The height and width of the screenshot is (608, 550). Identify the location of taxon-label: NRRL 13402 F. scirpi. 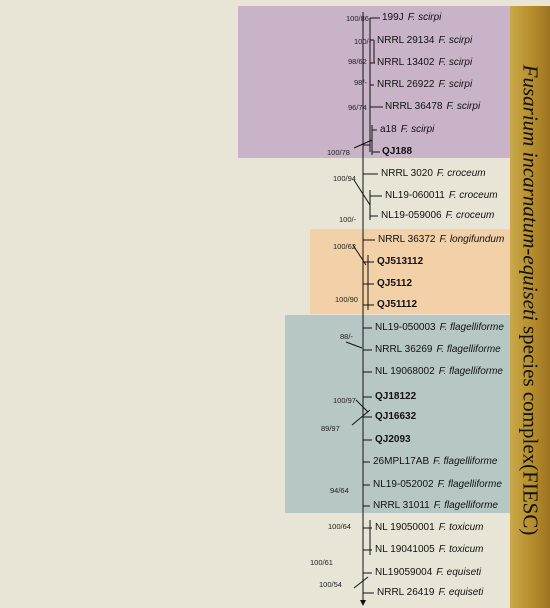
(425, 62).